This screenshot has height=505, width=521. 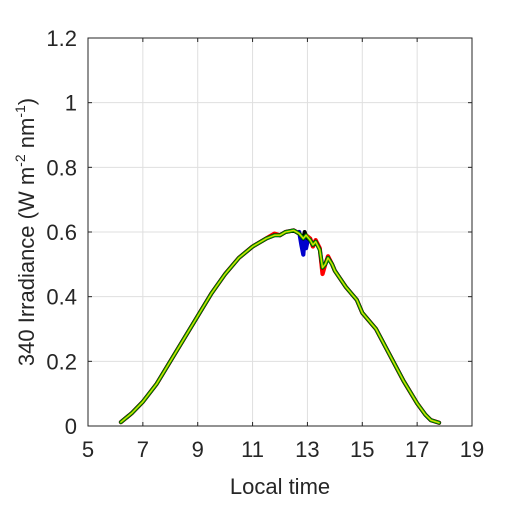 What do you see at coordinates (26, 136) in the screenshot?
I see `y-axis-label-middle: nm` at bounding box center [26, 136].